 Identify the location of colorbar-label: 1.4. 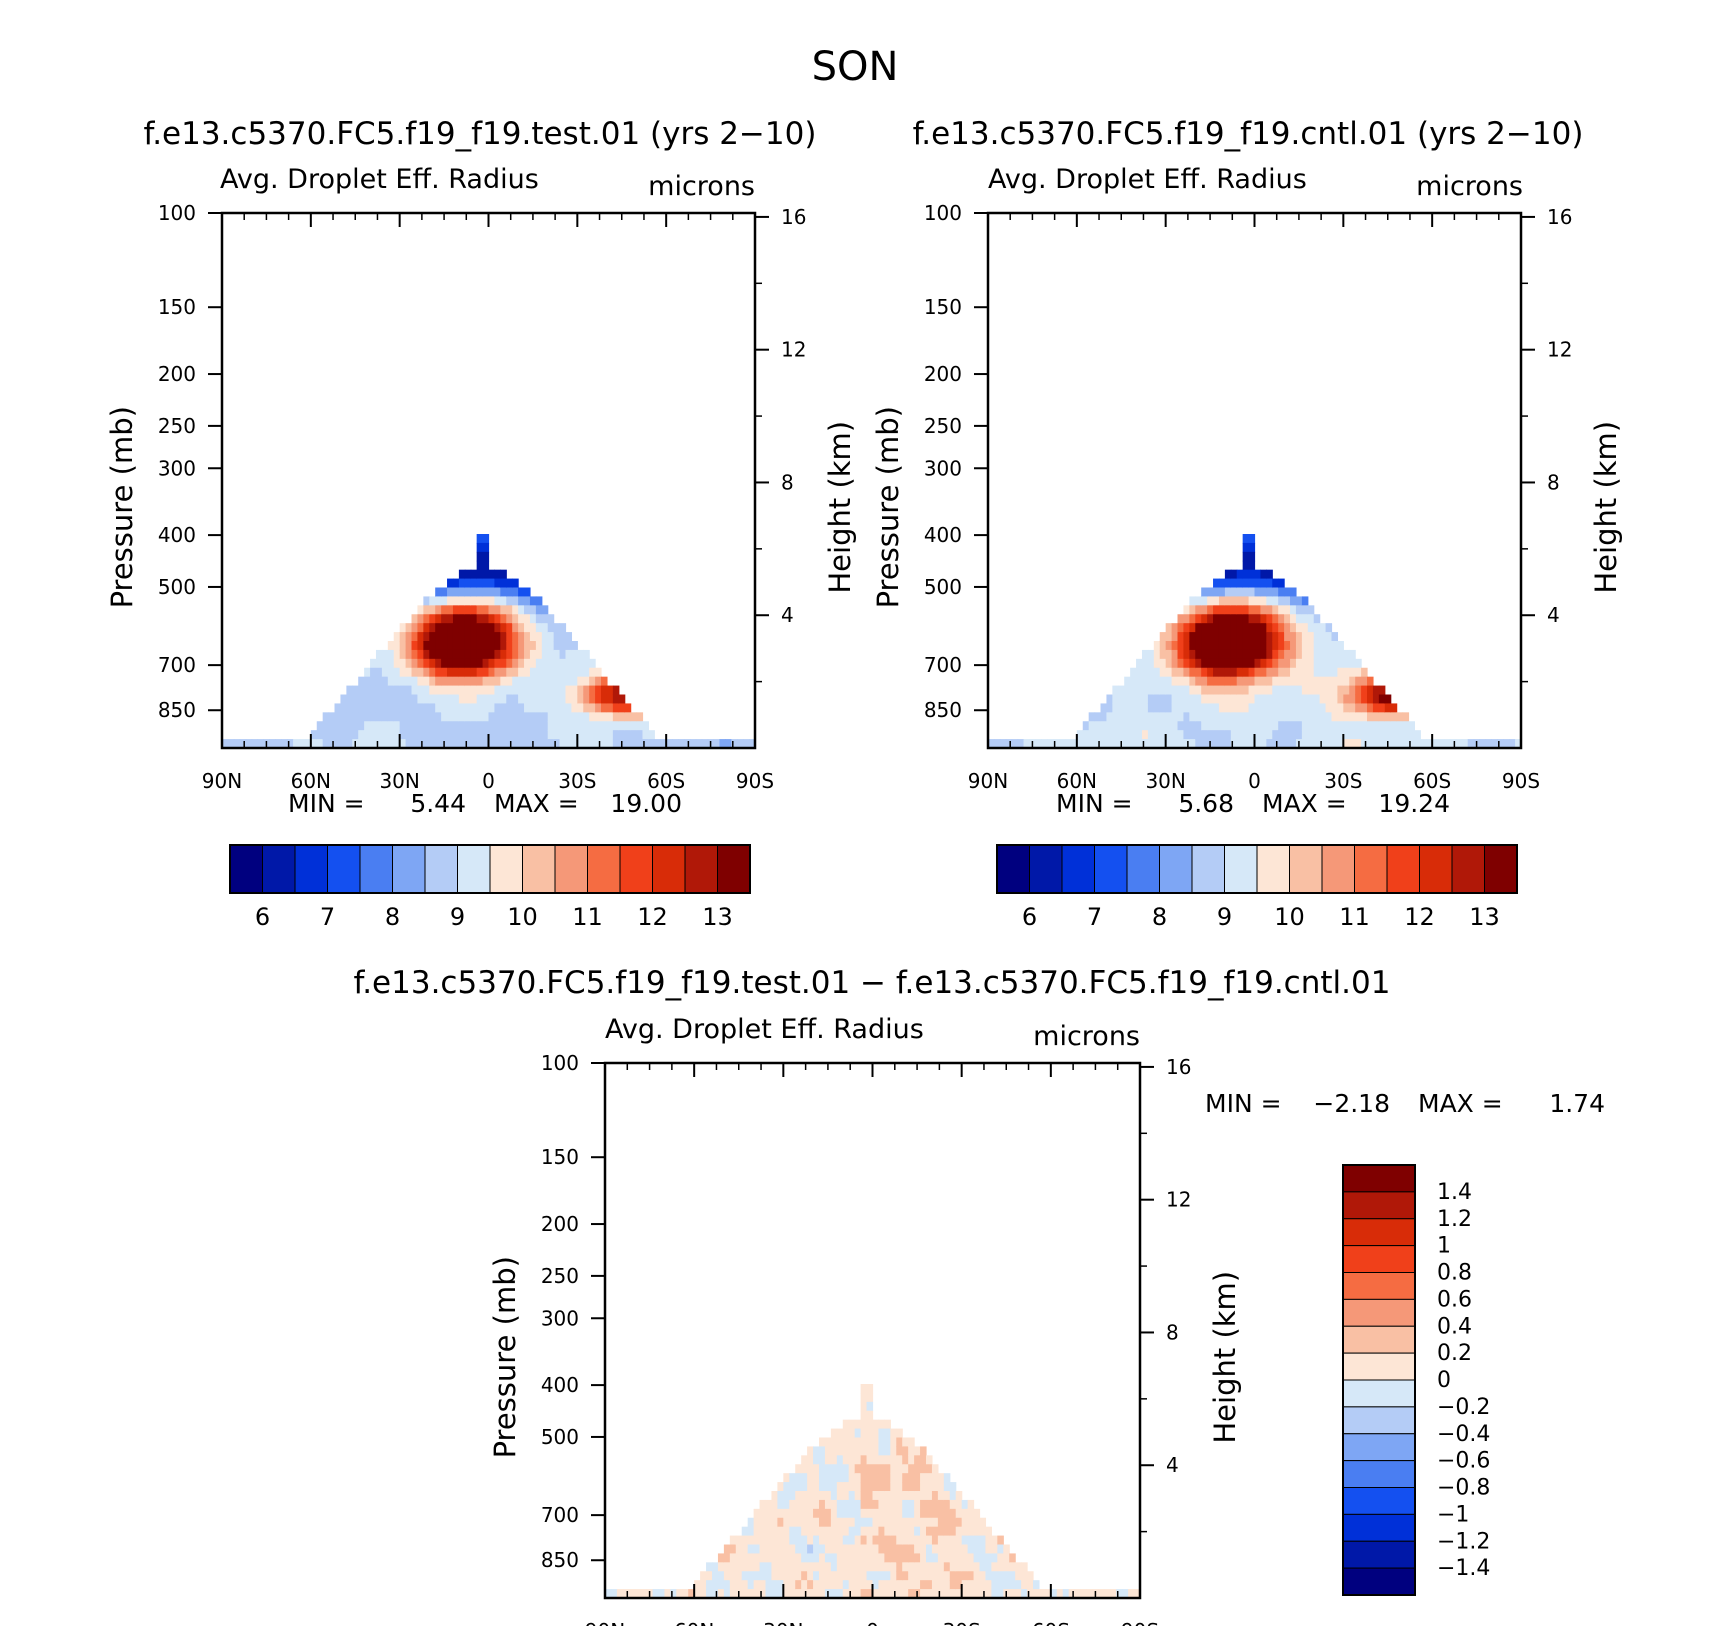
(1454, 1192).